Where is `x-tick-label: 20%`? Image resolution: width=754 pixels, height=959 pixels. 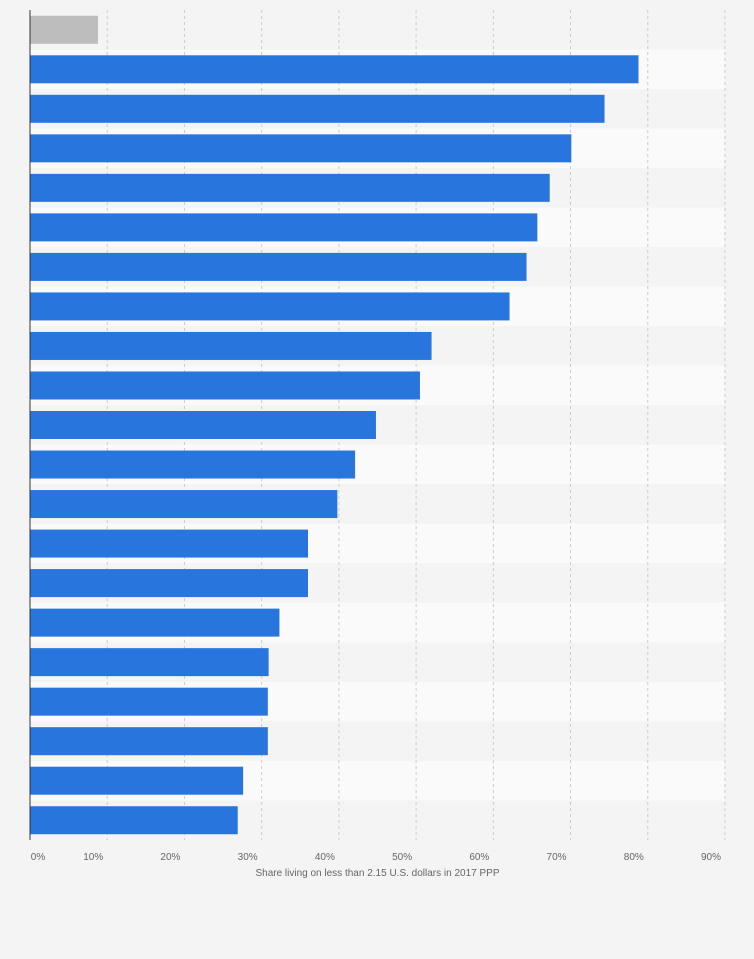
x-tick-label: 20% is located at coordinates (170, 857).